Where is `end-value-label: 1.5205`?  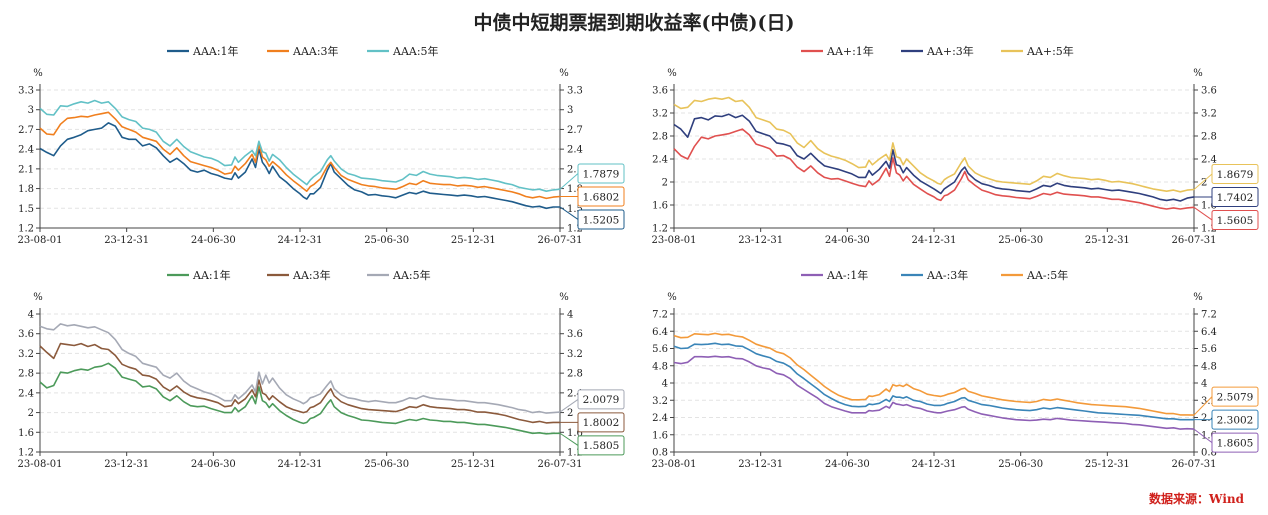 end-value-label: 1.5205 is located at coordinates (601, 220).